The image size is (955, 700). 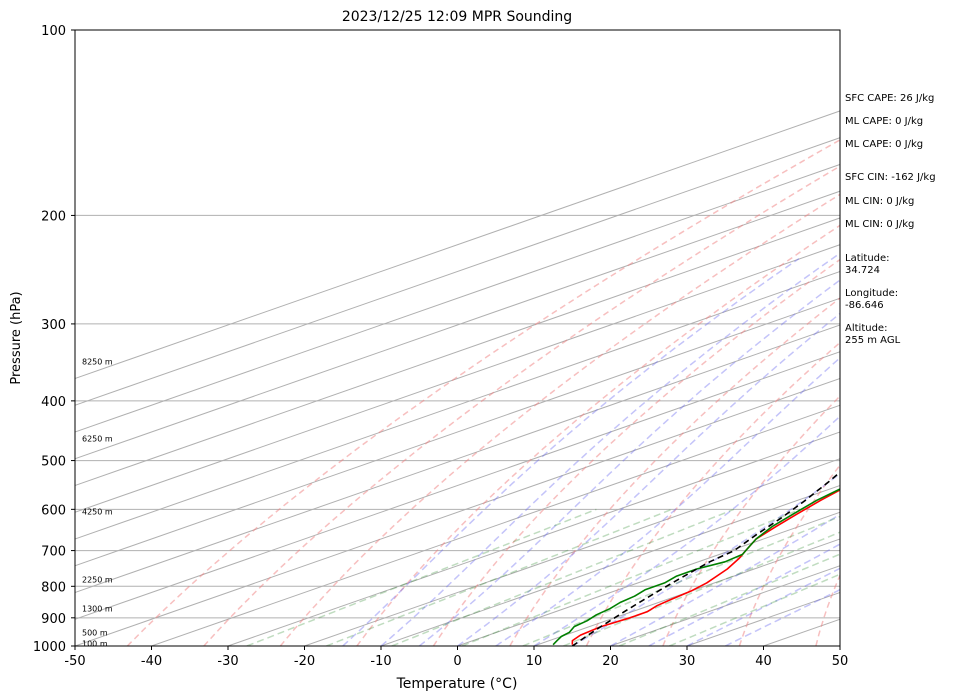 I want to click on x-tick-label: 20, so click(x=610, y=661).